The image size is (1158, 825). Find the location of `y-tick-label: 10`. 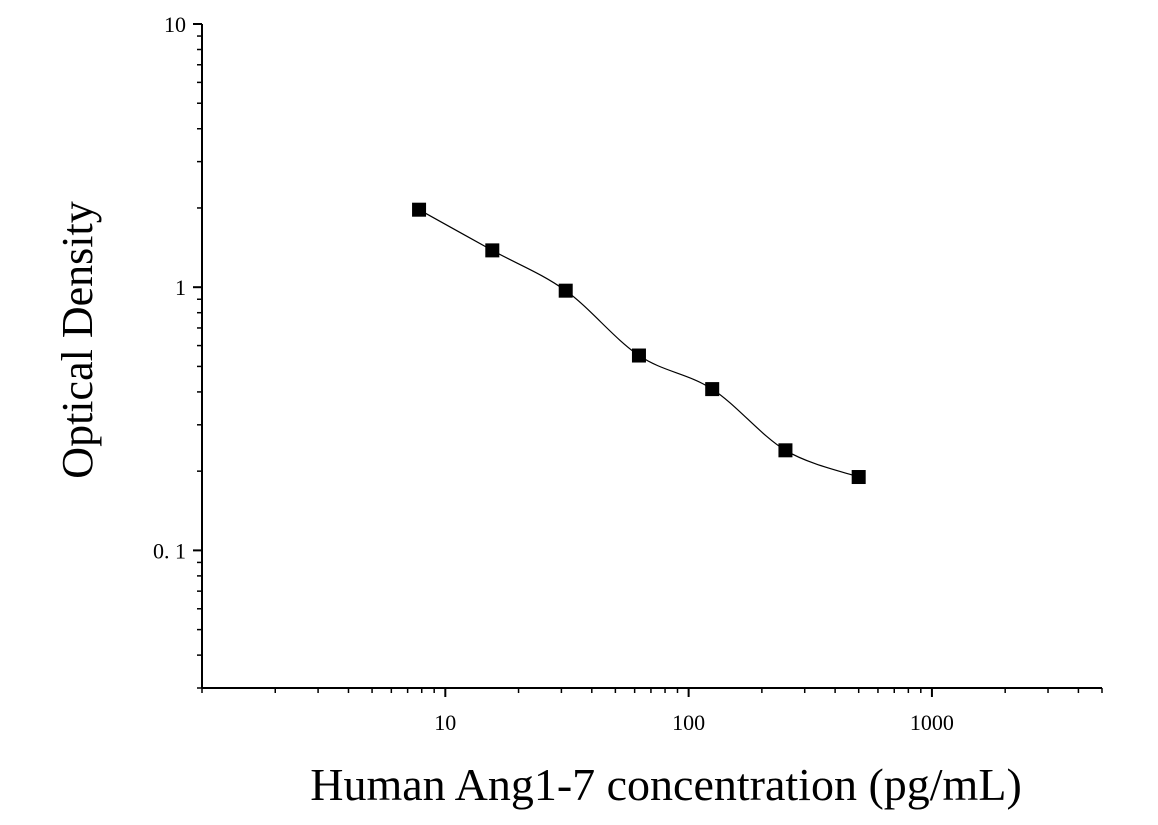

y-tick-label: 10 is located at coordinates (175, 24).